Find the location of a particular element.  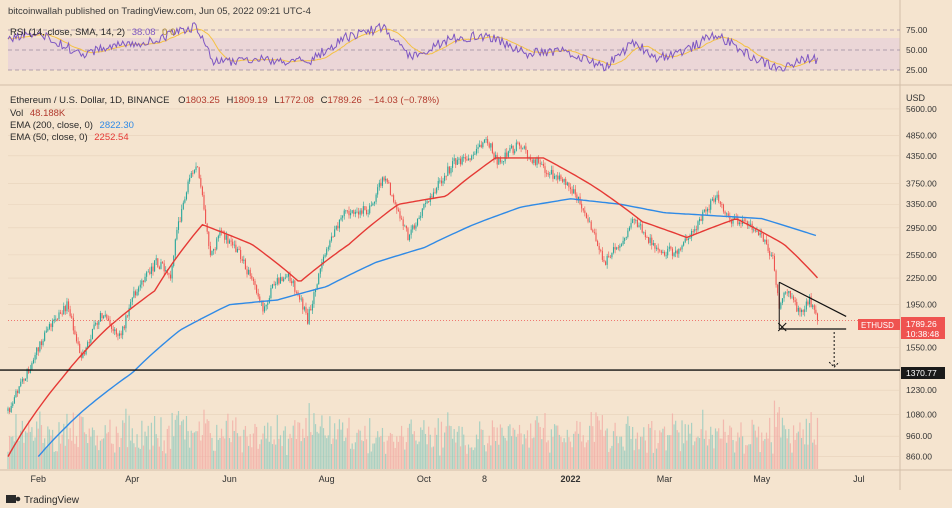

support-price-tag: 1370.77 is located at coordinates (923, 373).